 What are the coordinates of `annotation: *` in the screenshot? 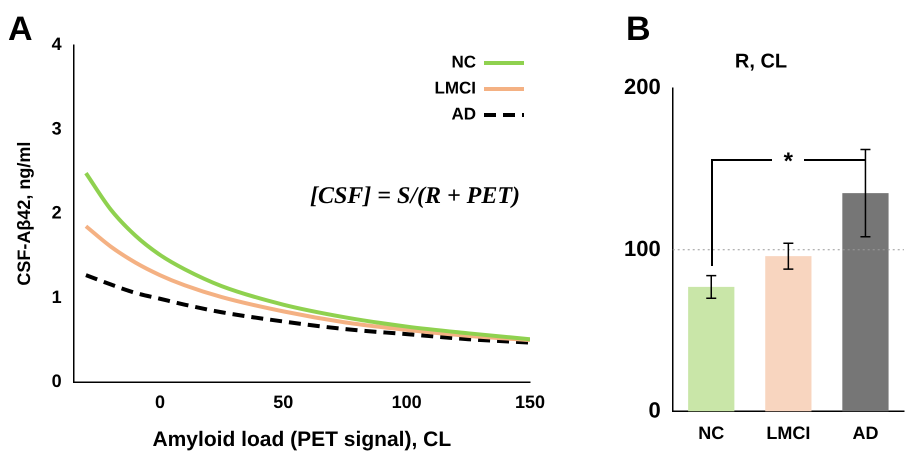 It's located at (788, 162).